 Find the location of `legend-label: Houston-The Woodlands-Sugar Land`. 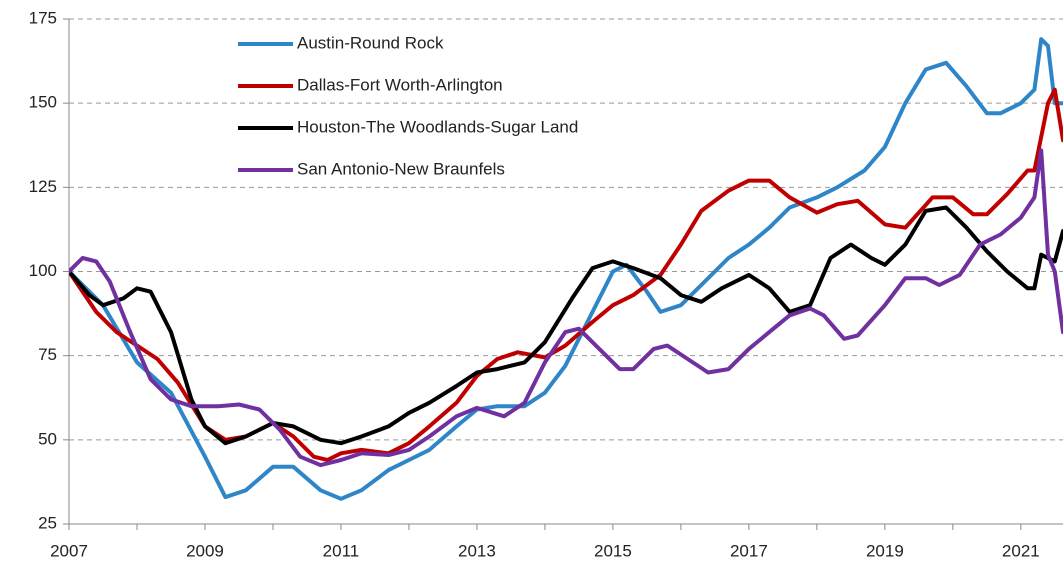

legend-label: Houston-The Woodlands-Sugar Land is located at coordinates (437, 126).